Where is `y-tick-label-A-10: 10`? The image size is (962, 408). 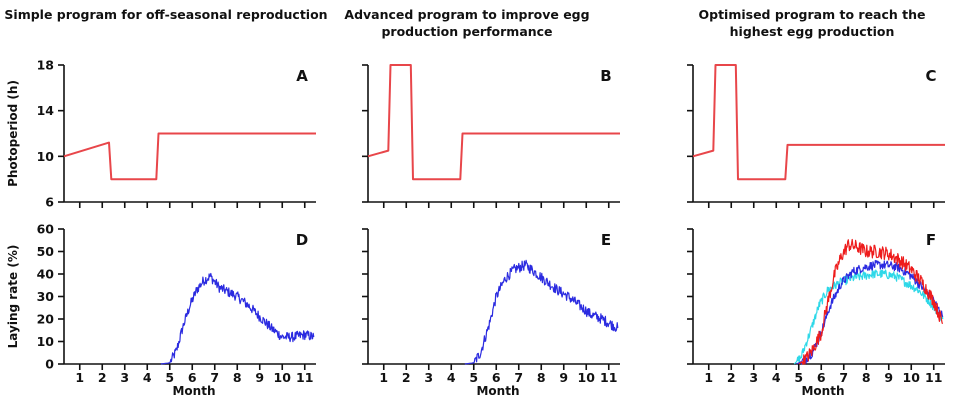 y-tick-label-A-10: 10 is located at coordinates (46, 156).